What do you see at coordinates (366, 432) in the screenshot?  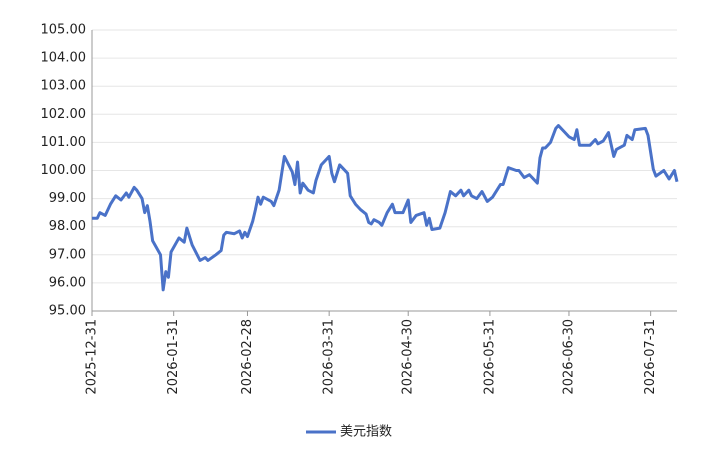 I see `legend-label: 美元指数` at bounding box center [366, 432].